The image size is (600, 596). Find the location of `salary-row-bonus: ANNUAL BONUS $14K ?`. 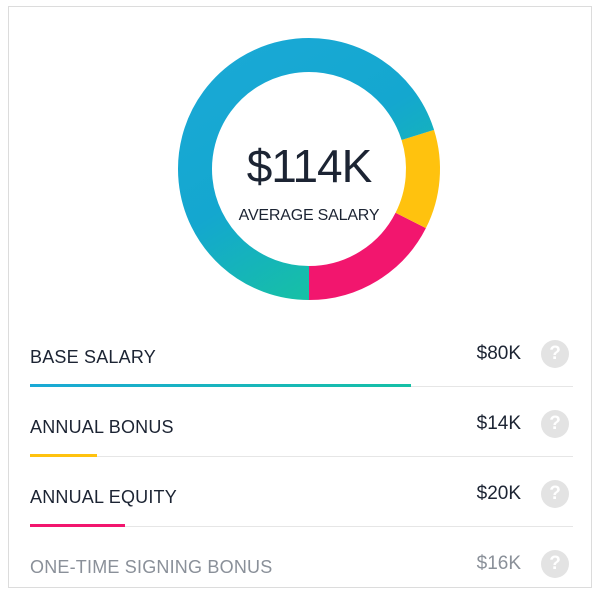

salary-row-bonus: ANNUAL BONUS $14K ? is located at coordinates (301, 422).